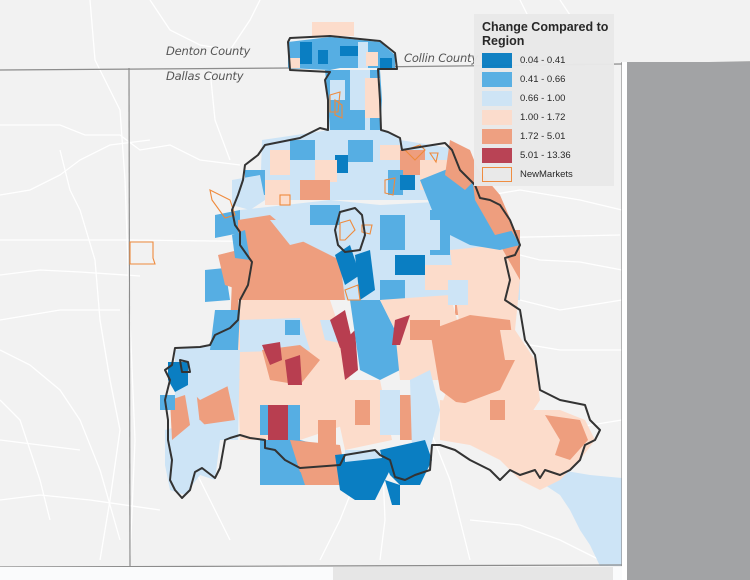 This screenshot has width=750, height=580. I want to click on legend-item: 1.00 - 1.72, so click(548, 117).